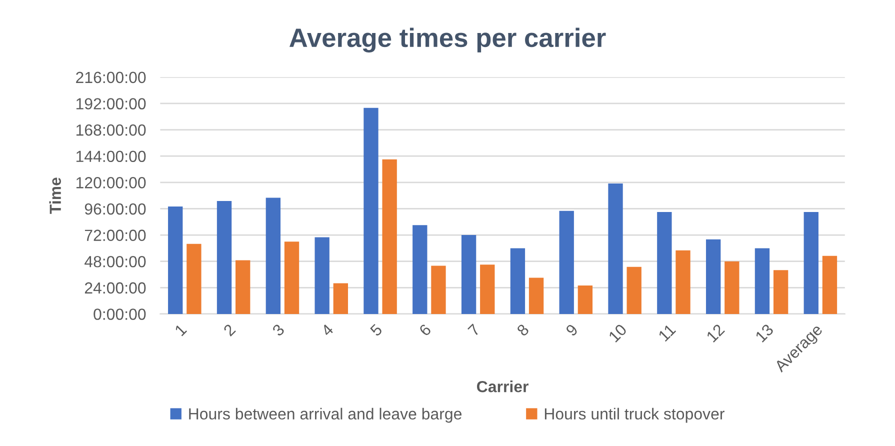  What do you see at coordinates (115, 262) in the screenshot?
I see `y-tick-label: 48:00:00` at bounding box center [115, 262].